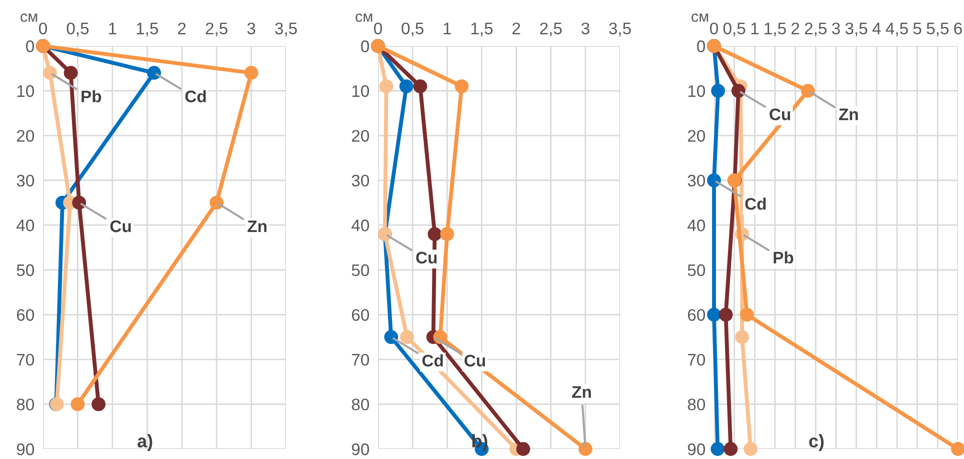  What do you see at coordinates (937, 29) in the screenshot?
I see `x-tick-label: 5,5` at bounding box center [937, 29].